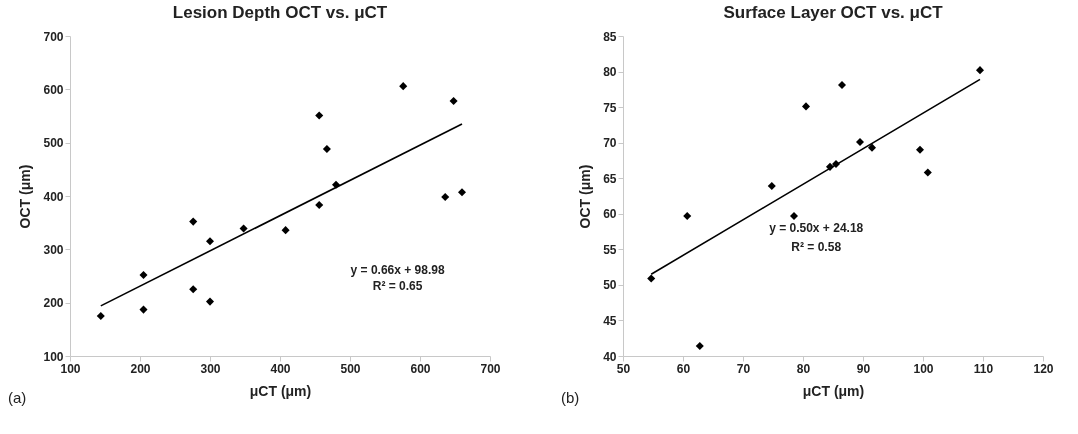  What do you see at coordinates (610, 214) in the screenshot?
I see `y-tick-label: 60` at bounding box center [610, 214].